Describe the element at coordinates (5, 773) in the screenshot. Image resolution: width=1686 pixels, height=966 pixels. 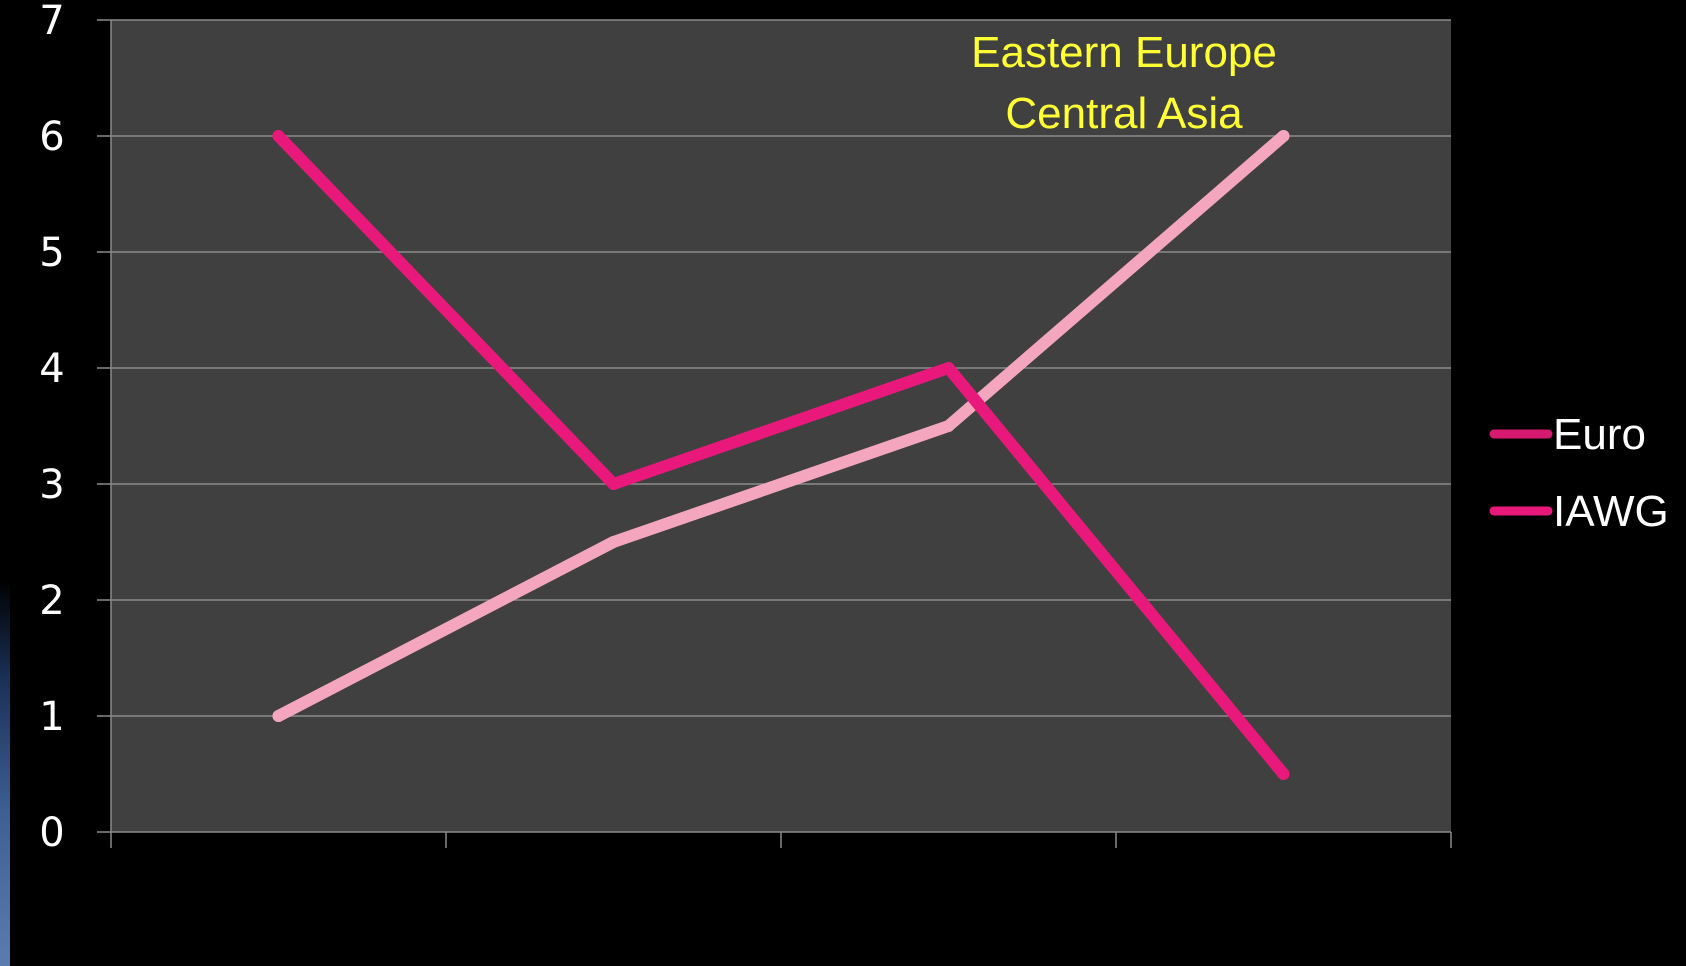
I see `left-accent-bar` at that location.